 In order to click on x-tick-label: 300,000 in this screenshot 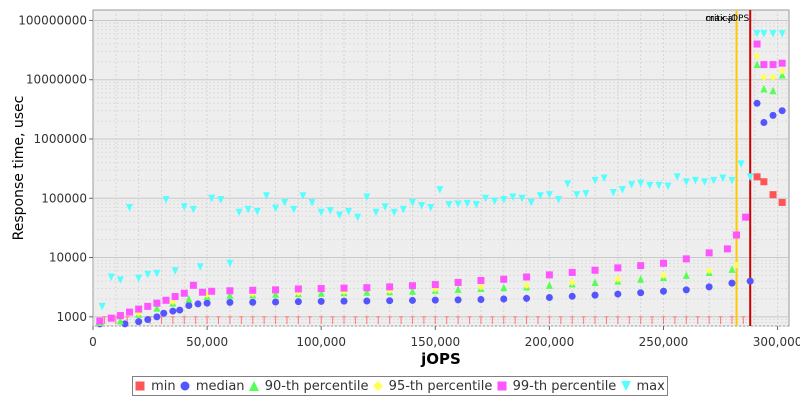, I will do `click(776, 342)`.